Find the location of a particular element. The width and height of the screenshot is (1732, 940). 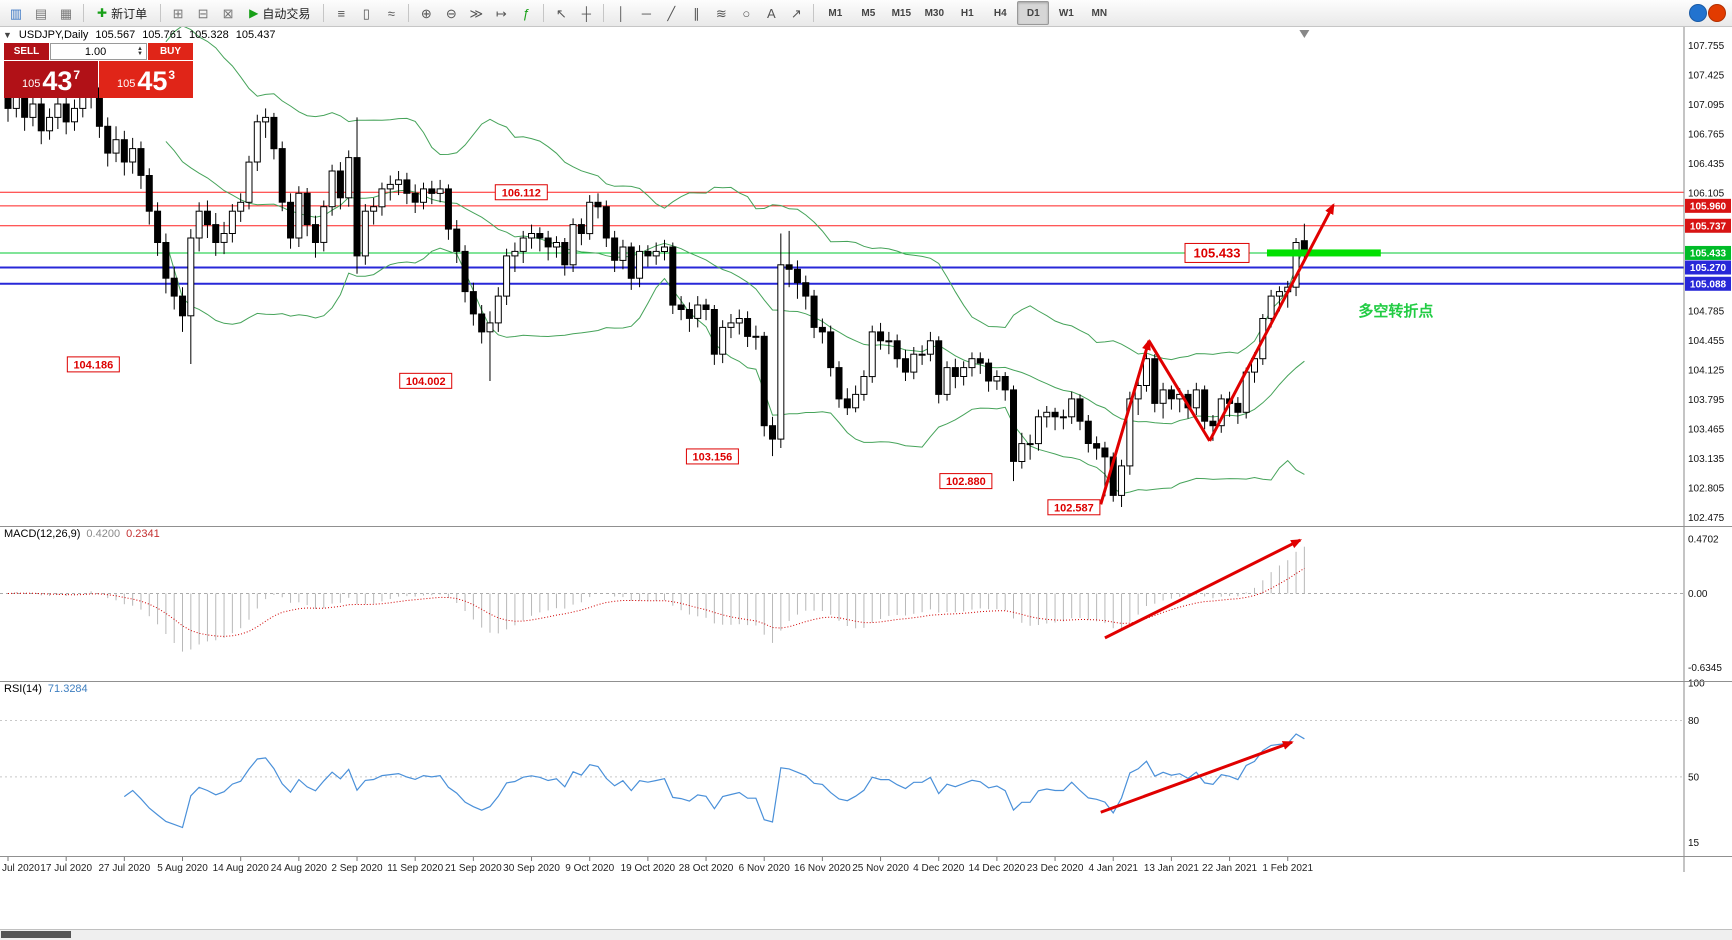

strategy-tester-icon: ⊠ is located at coordinates (228, 13).